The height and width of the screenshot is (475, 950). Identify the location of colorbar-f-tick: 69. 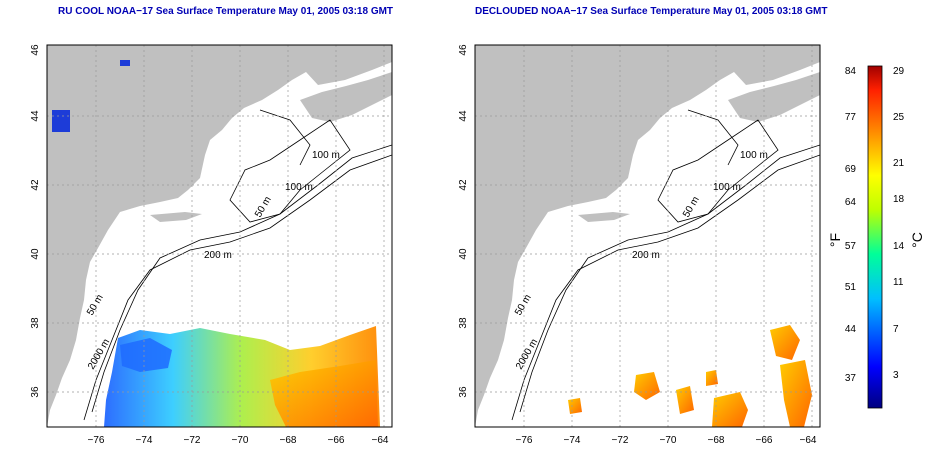
(851, 169).